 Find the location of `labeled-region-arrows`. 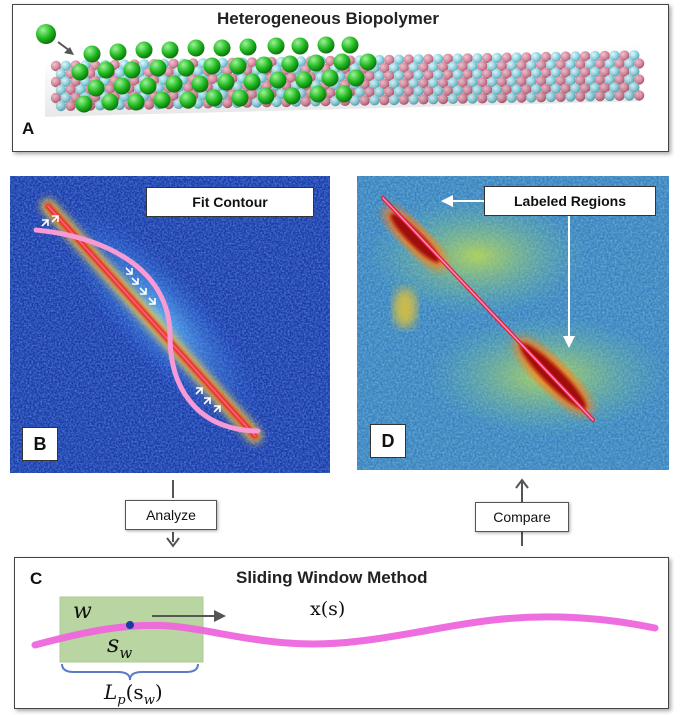

labeled-region-arrows is located at coordinates (508, 271).